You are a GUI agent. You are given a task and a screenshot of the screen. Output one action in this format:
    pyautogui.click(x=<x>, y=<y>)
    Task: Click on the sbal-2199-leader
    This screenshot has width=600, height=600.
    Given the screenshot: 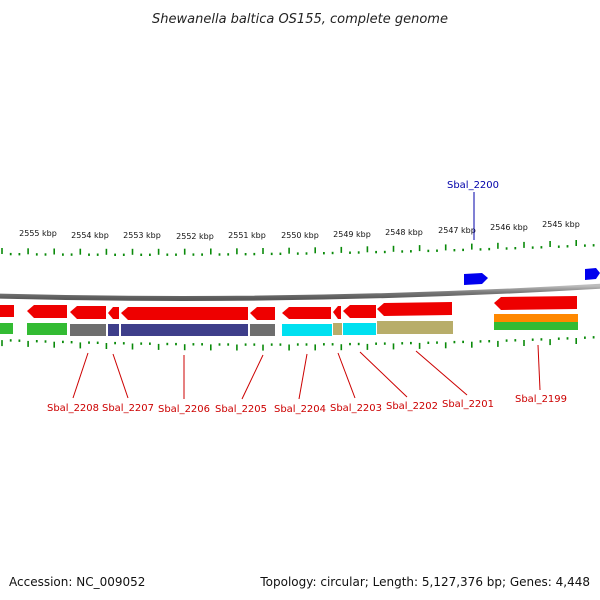 What is the action you would take?
    pyautogui.click(x=539, y=367)
    